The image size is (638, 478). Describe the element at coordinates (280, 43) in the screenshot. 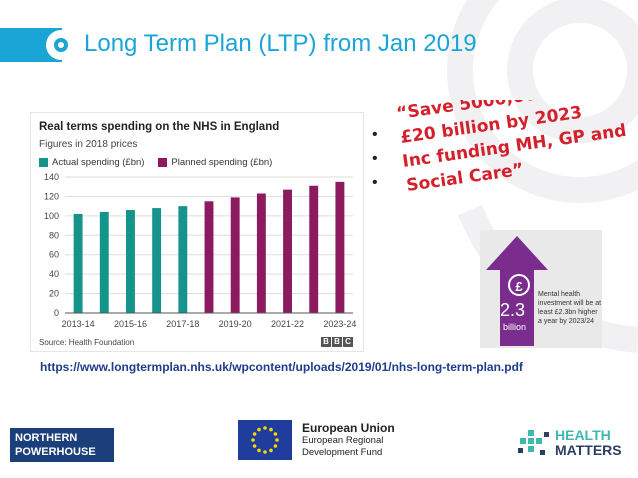

I see `slide-title: Long Term Plan (LTP) from Jan 2019` at that location.